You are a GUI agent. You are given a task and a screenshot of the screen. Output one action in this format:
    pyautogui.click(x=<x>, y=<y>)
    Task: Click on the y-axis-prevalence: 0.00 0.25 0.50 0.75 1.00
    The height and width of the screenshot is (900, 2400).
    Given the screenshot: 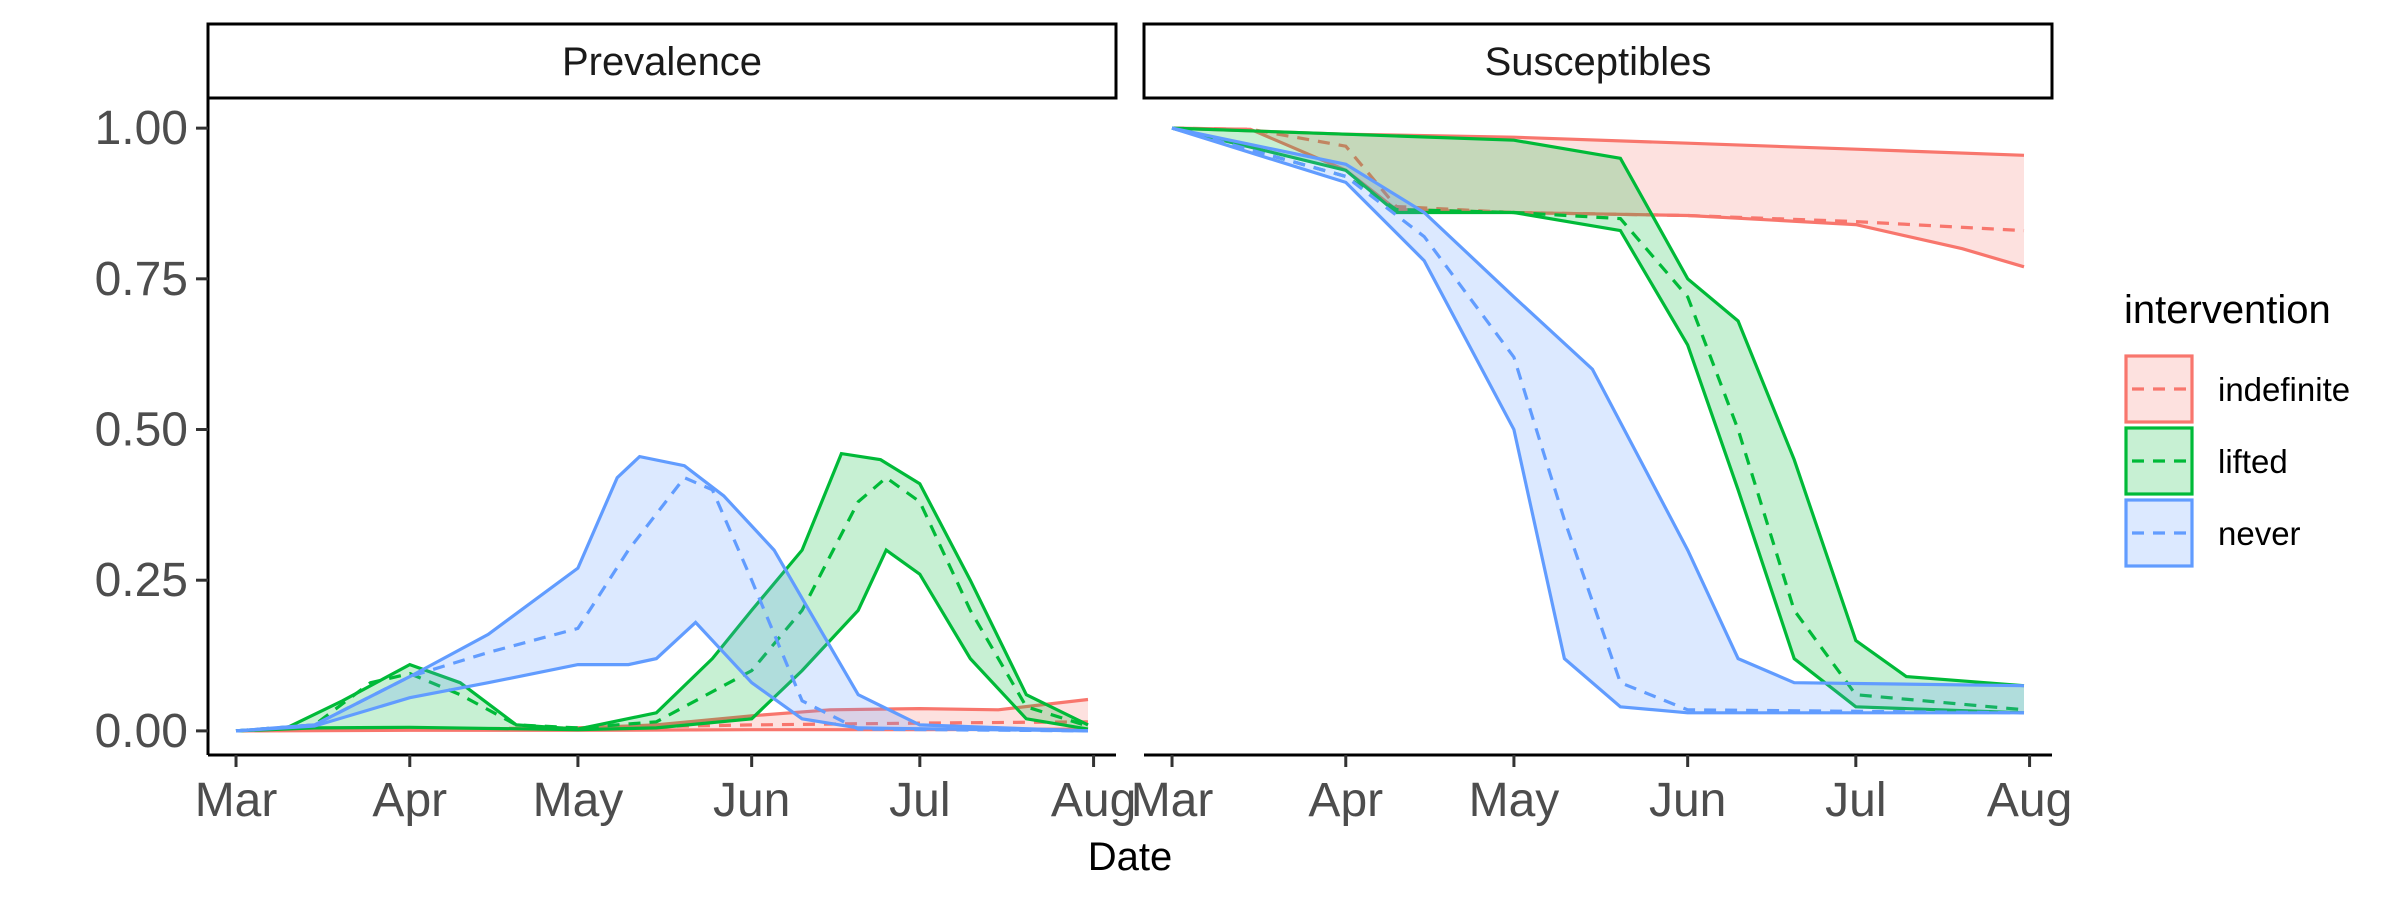 What is the action you would take?
    pyautogui.click(x=152, y=428)
    